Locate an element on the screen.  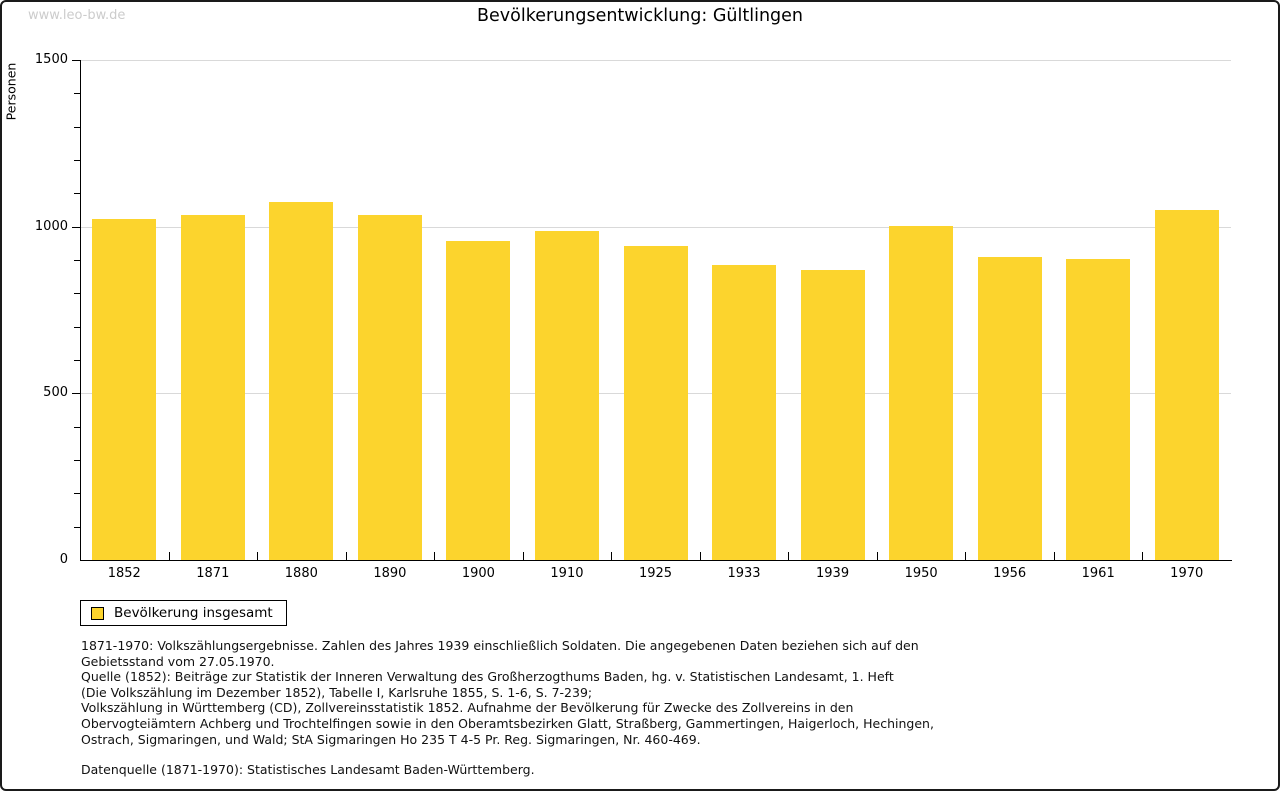
x-tick-label: 1925 is located at coordinates (655, 573).